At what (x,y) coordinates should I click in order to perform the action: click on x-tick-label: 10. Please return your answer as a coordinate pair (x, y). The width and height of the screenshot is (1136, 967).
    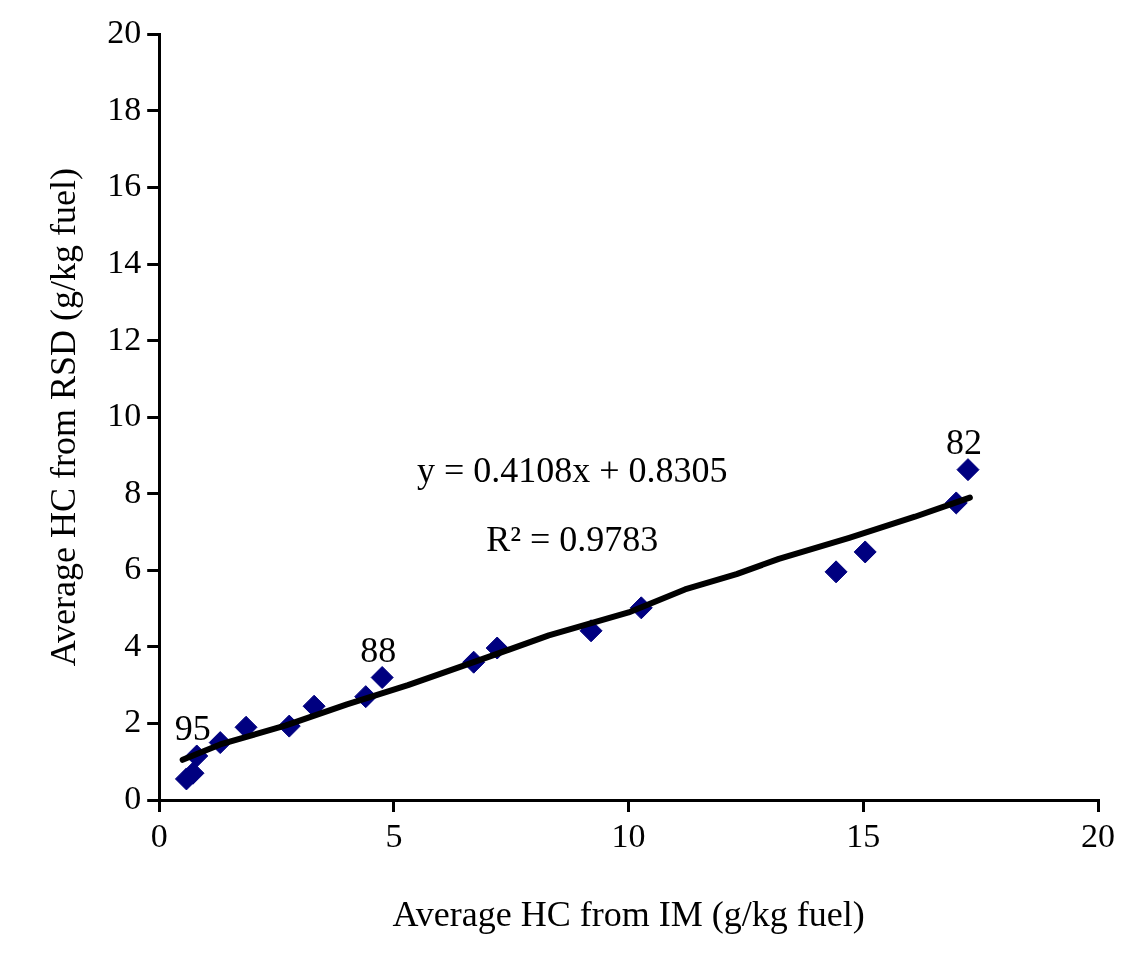
    Looking at the image, I should click on (628, 836).